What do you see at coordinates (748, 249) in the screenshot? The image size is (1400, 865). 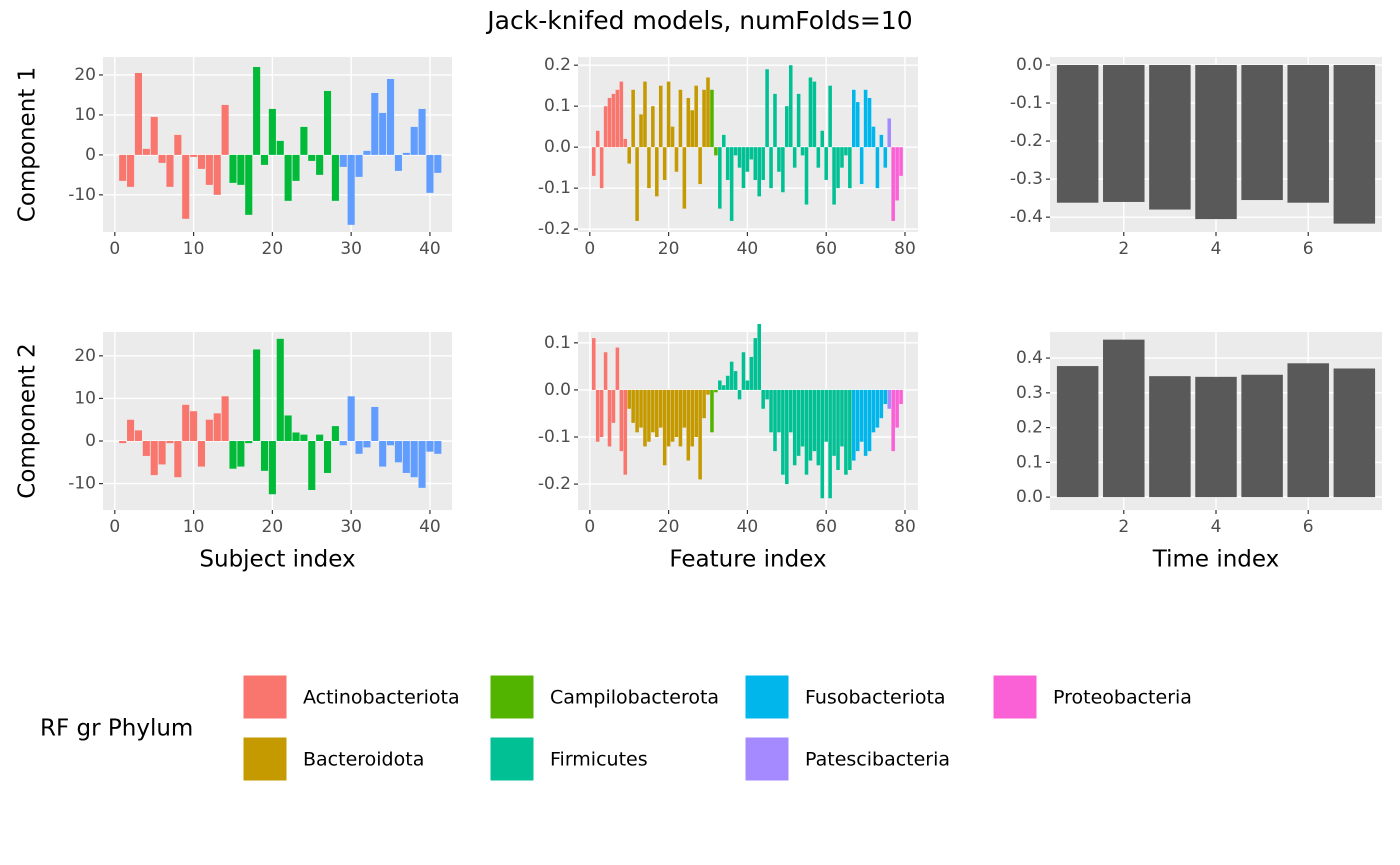 I see `x-tick-label: 40` at bounding box center [748, 249].